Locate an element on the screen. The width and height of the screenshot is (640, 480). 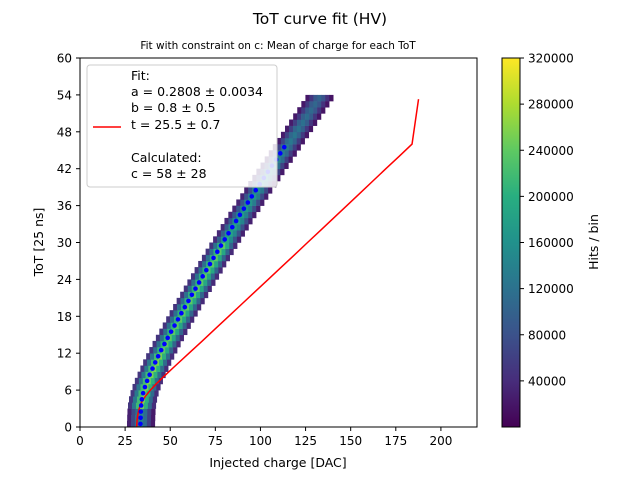
legend-calc-header: Calculated: is located at coordinates (166, 157).